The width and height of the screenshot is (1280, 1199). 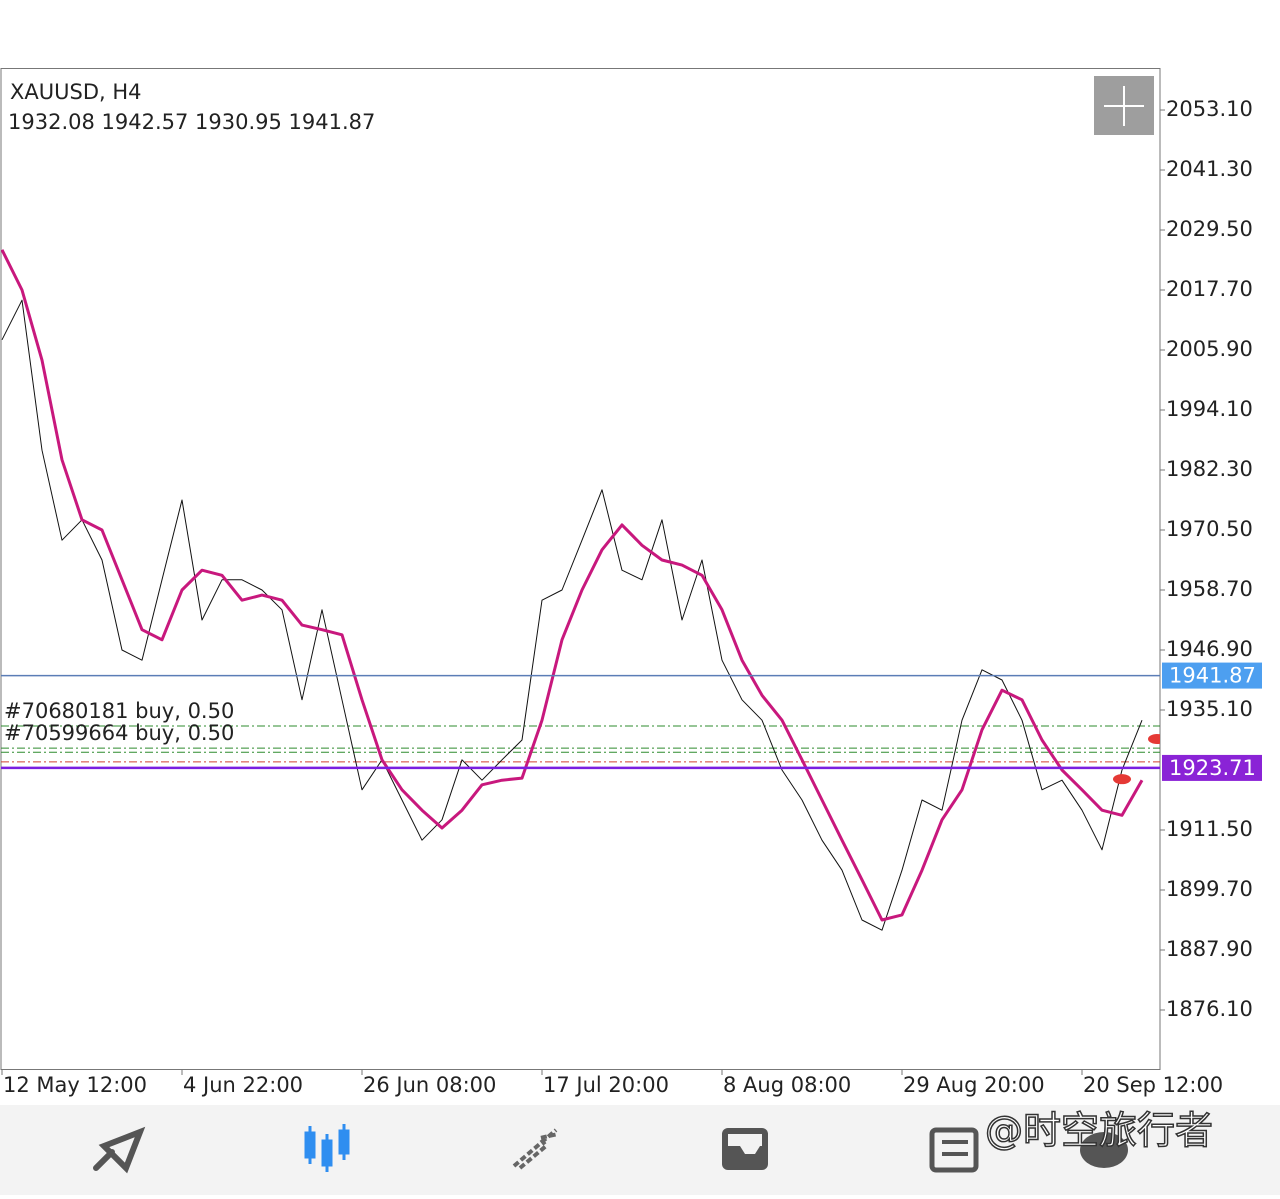 What do you see at coordinates (1209, 709) in the screenshot?
I see `y-tick-label: 1935.10` at bounding box center [1209, 709].